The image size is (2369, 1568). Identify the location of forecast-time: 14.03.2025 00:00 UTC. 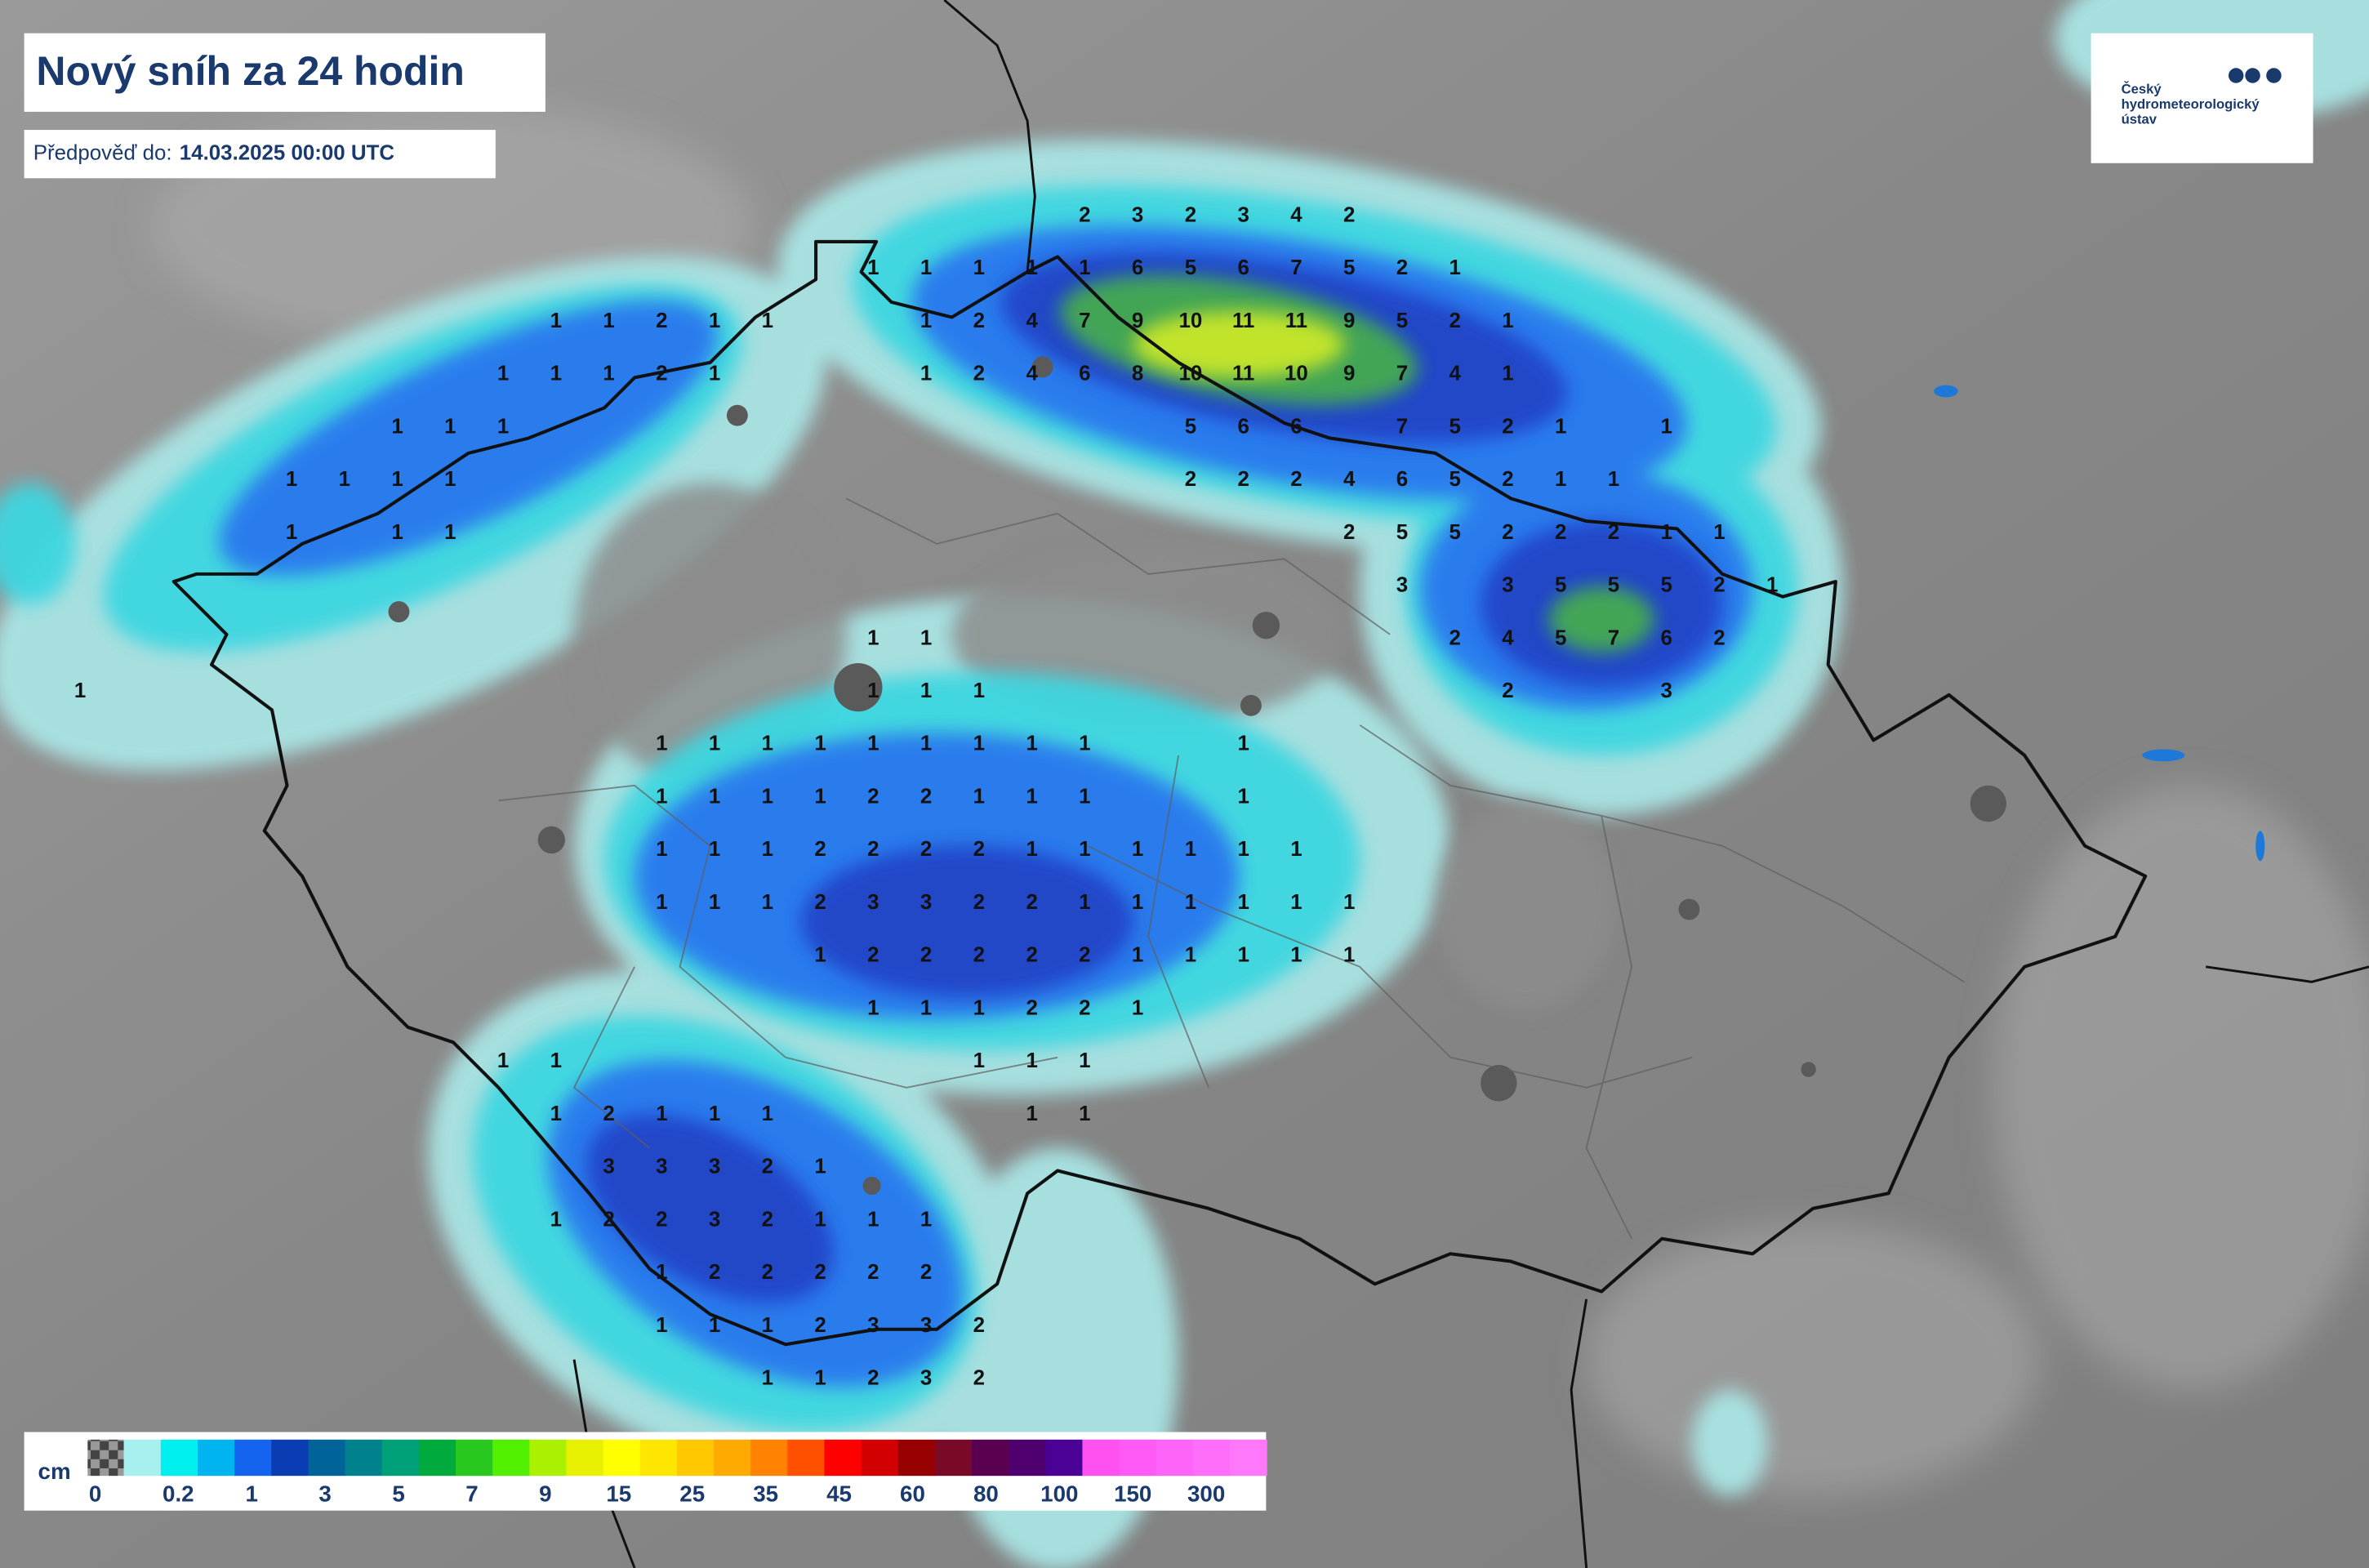
(287, 153).